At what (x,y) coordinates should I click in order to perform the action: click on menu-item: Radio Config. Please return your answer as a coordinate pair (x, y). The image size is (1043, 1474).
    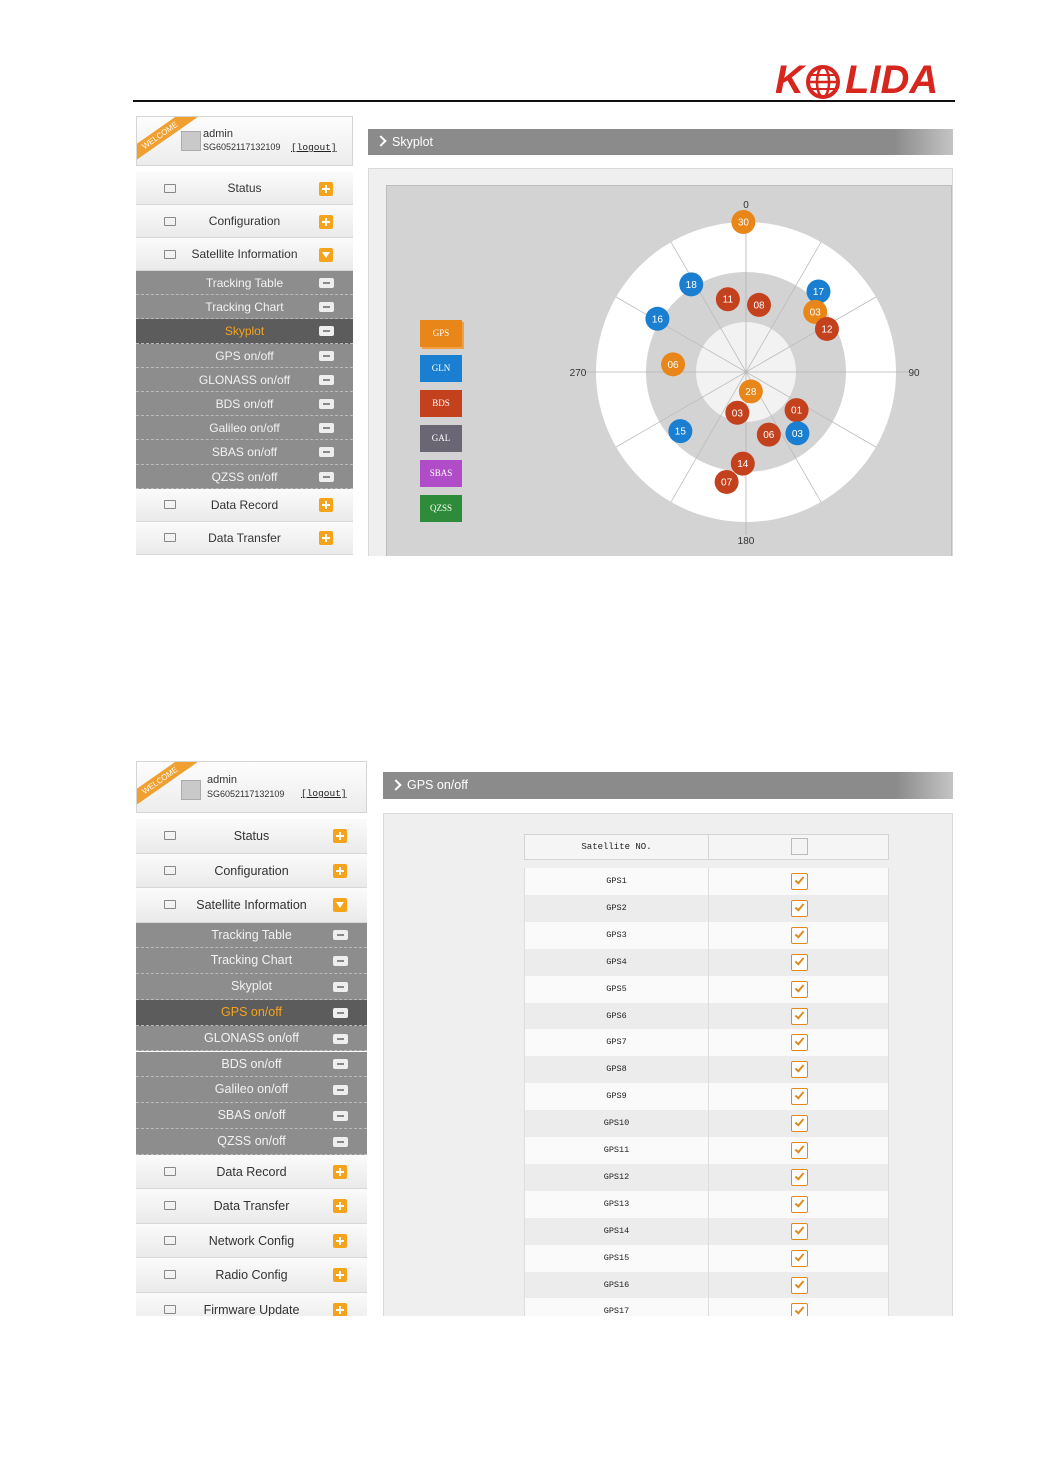
    Looking at the image, I should click on (251, 1275).